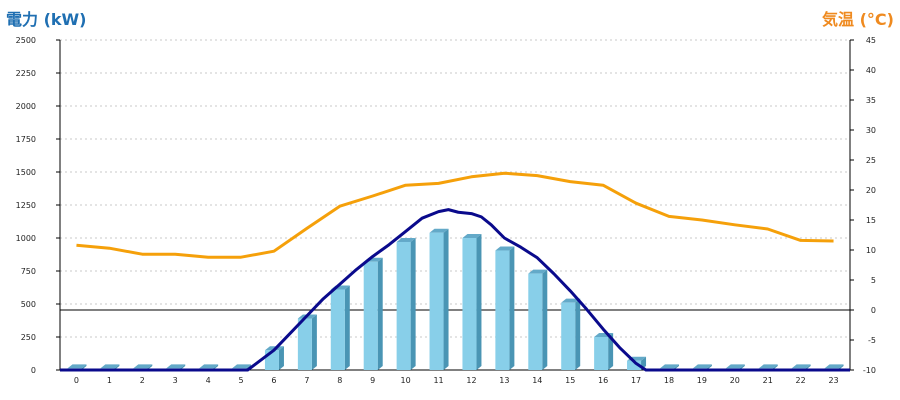 This screenshot has height=400, width=900. Describe the element at coordinates (109, 380) in the screenshot. I see `x-tick-label: 1` at that location.